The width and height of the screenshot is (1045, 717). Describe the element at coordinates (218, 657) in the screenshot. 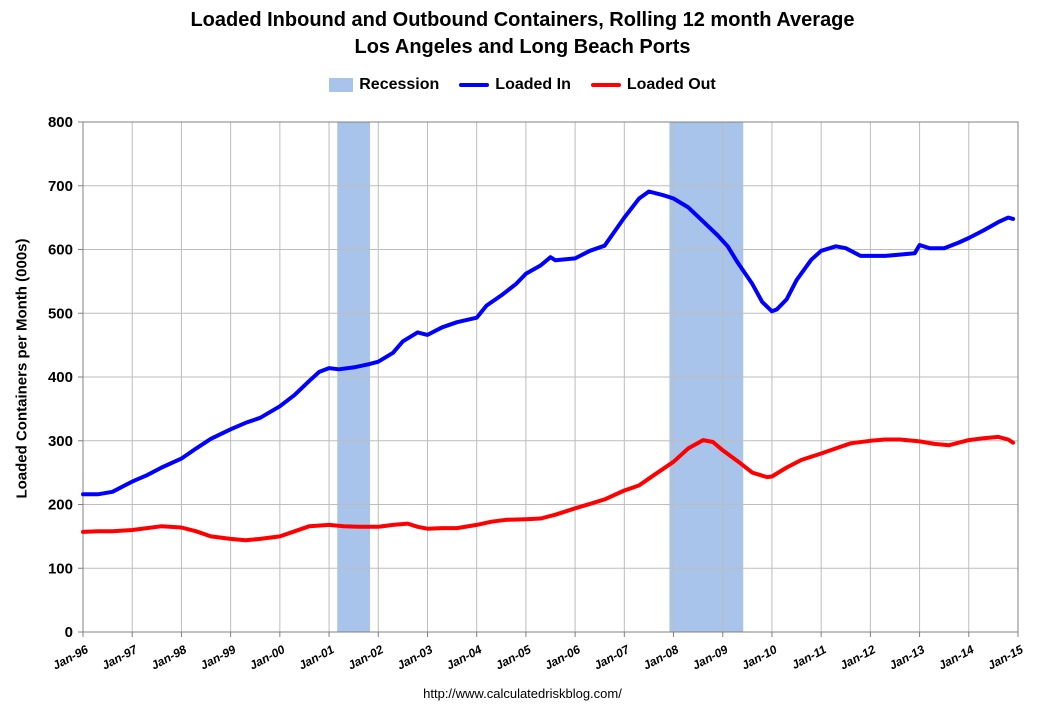

I see `x-tick-label-Jan-99: Jan-99` at that location.